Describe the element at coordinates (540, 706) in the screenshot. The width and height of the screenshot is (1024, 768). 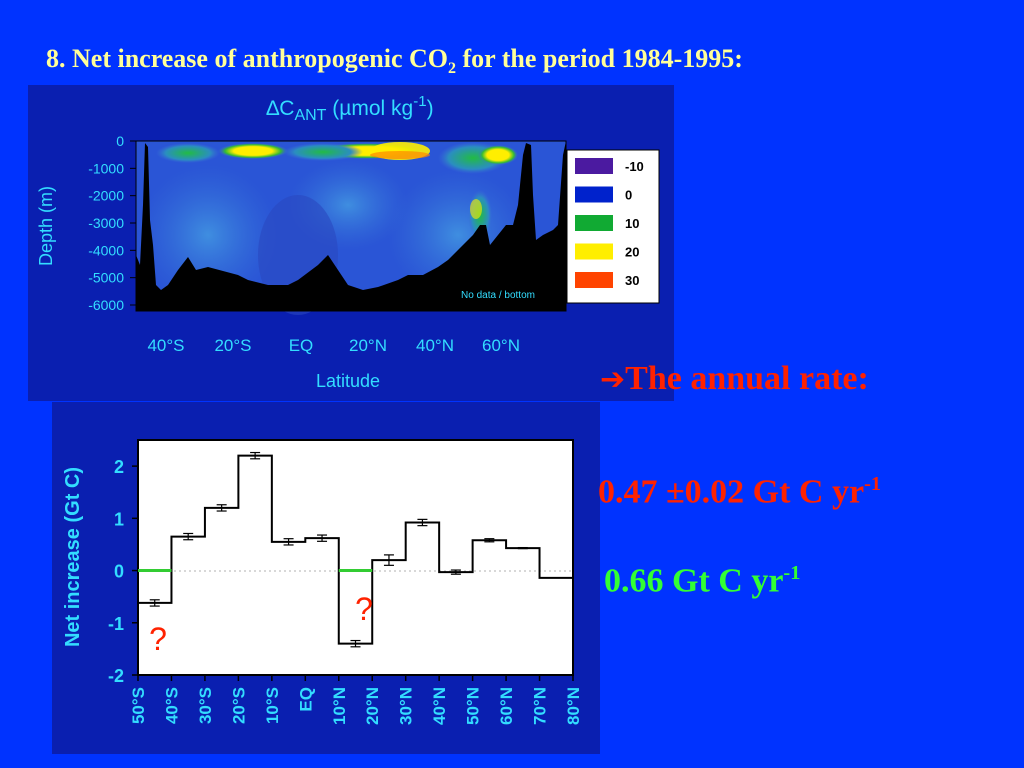
I see `bar-xtick-label: 70°N` at that location.